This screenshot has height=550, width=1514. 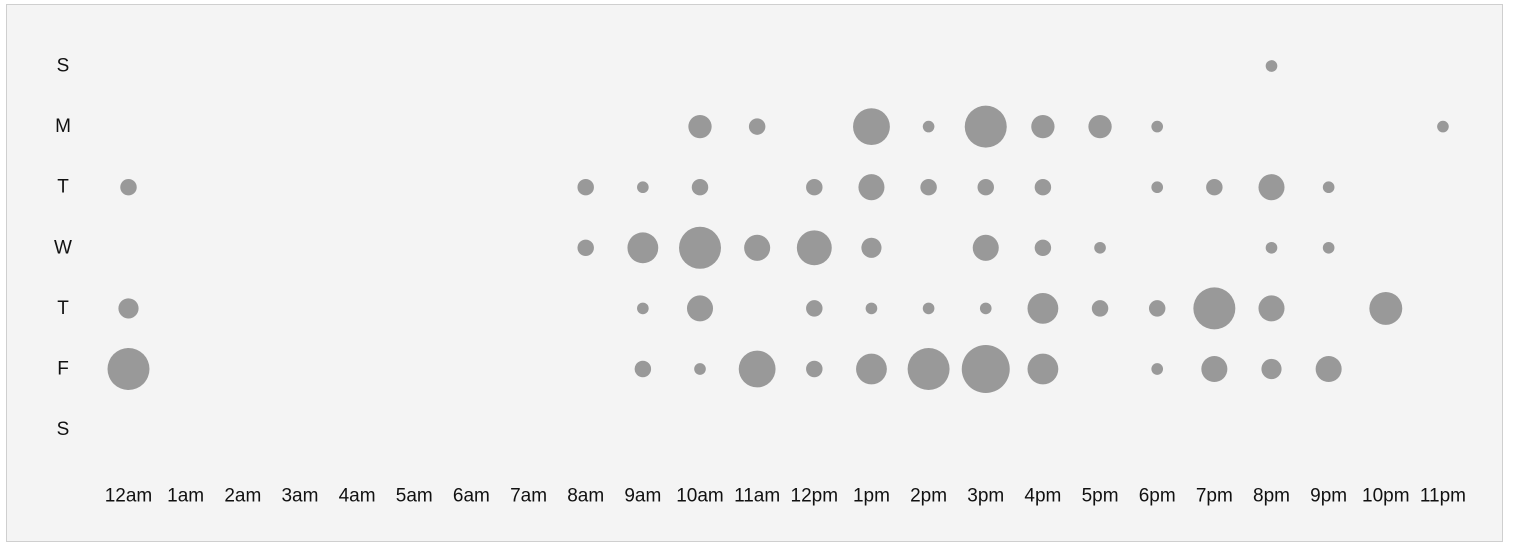 I want to click on hour-label: 8am, so click(x=585, y=496).